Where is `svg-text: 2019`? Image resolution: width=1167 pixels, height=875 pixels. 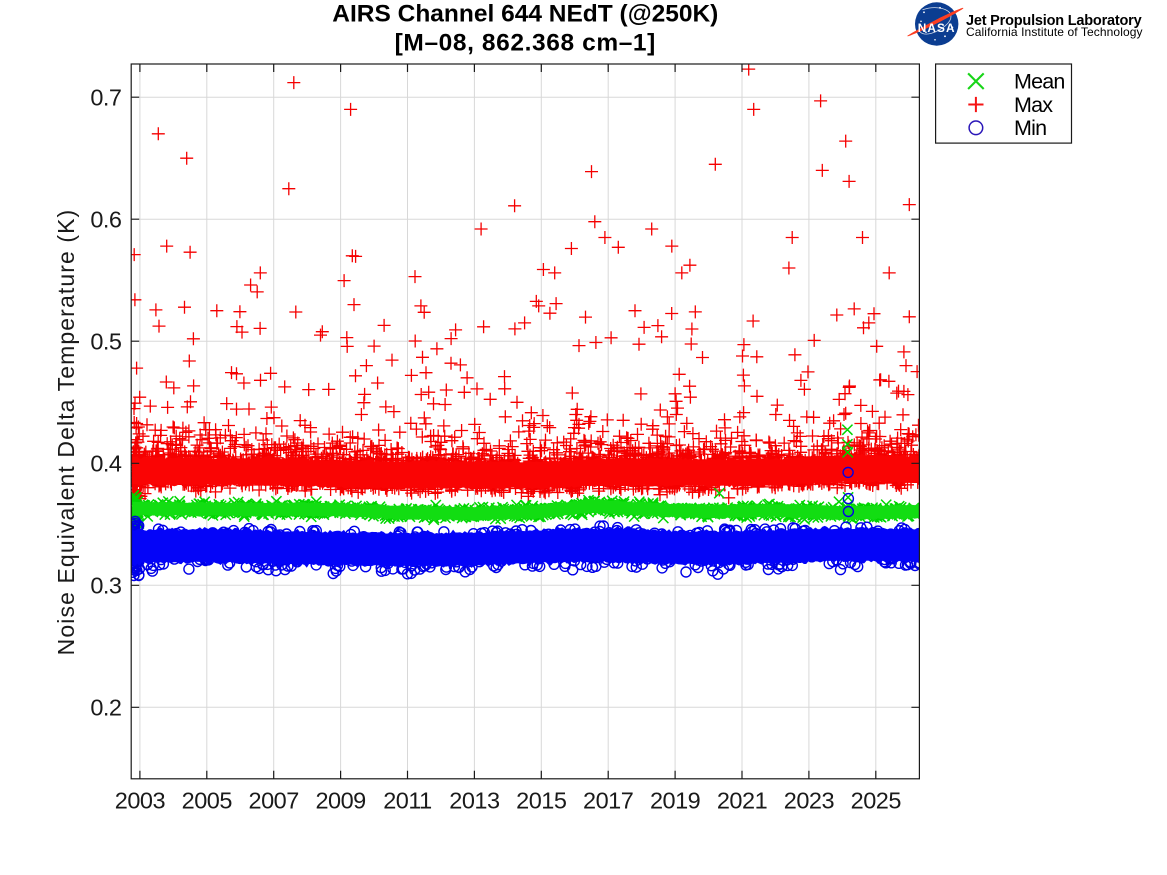 svg-text: 2019 is located at coordinates (675, 801).